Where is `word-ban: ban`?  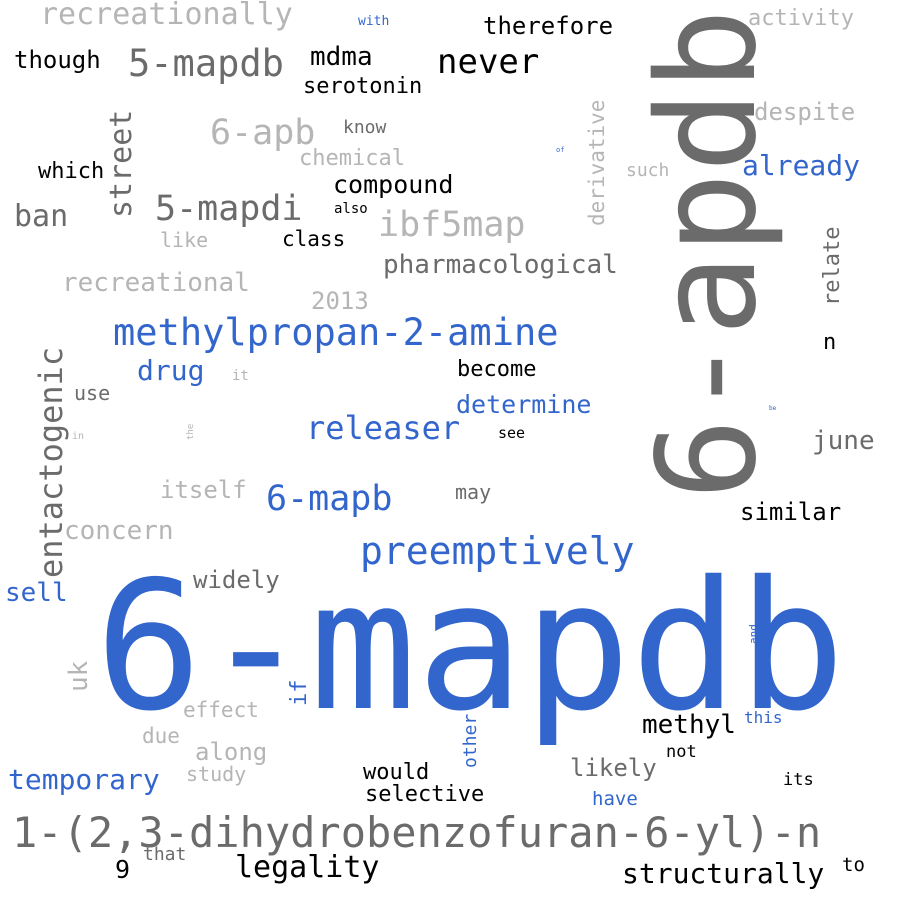 word-ban: ban is located at coordinates (41, 216).